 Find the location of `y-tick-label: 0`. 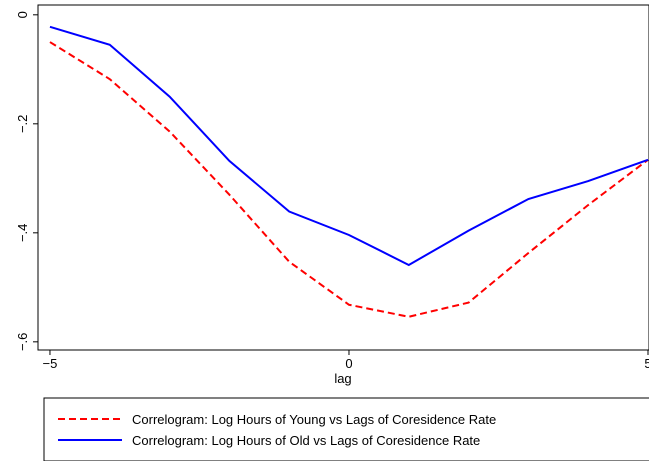

y-tick-label: 0 is located at coordinates (22, 14).